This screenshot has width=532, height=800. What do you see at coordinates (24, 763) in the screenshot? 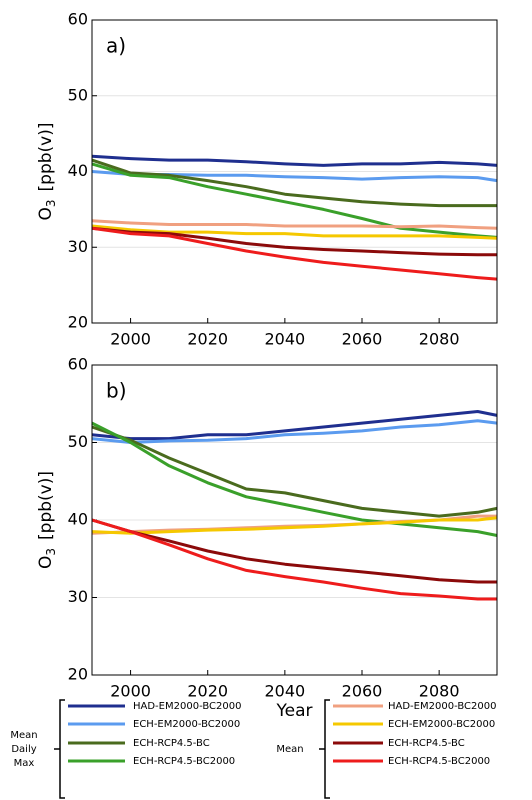
I see `legend-group-label: Max` at bounding box center [24, 763].